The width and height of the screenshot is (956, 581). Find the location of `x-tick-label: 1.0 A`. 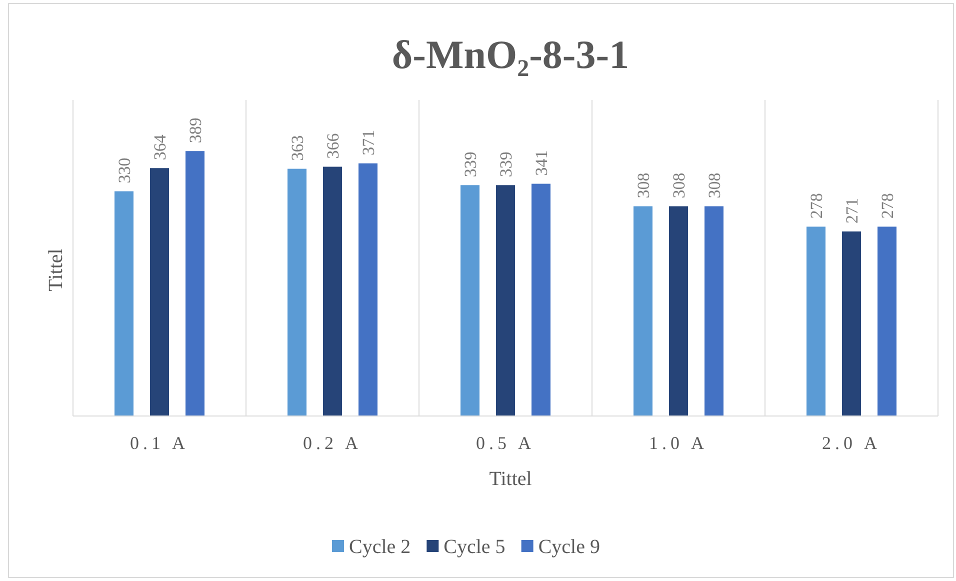

x-tick-label: 1.0 A is located at coordinates (678, 442).